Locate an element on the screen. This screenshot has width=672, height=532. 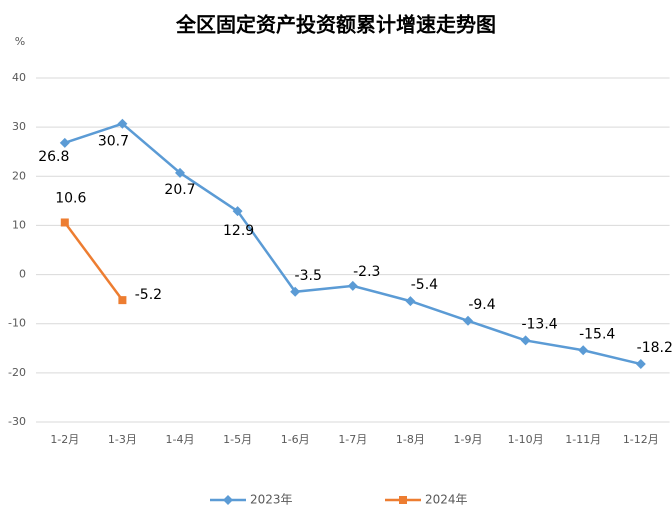
x-tick-label: 1-2月 is located at coordinates (64, 439).